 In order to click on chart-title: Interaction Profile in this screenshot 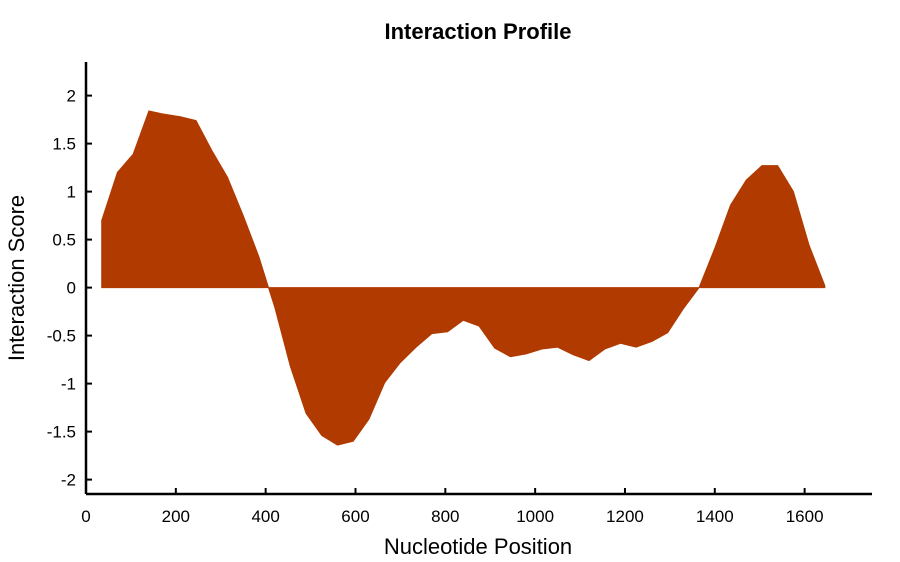, I will do `click(477, 31)`.